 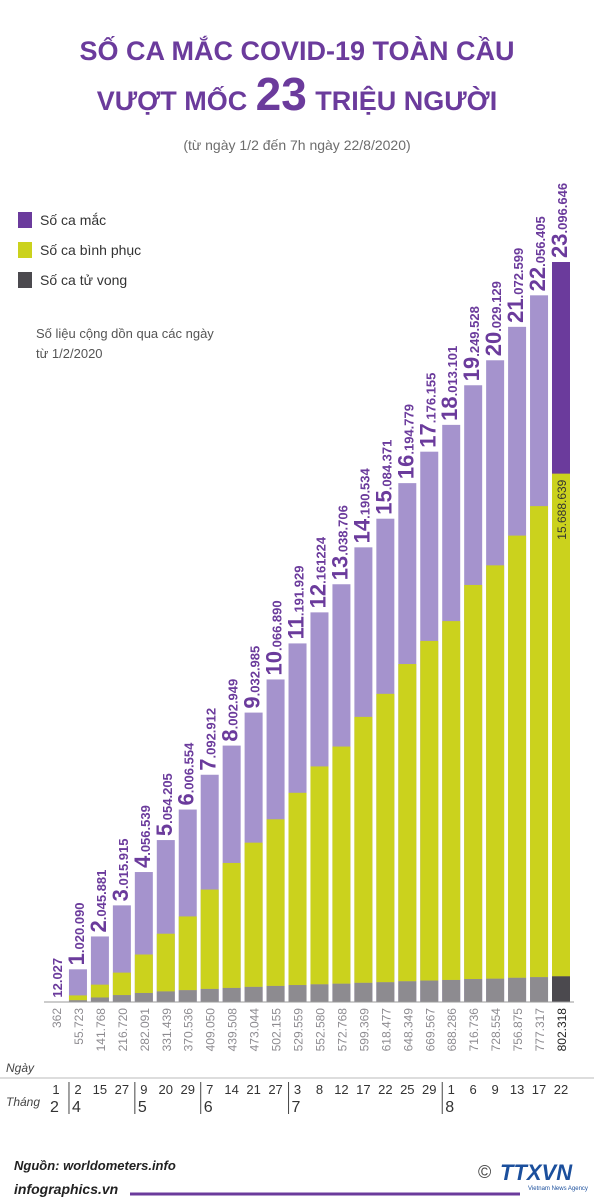 I want to click on total-label: 19.249.528, so click(x=471, y=343).